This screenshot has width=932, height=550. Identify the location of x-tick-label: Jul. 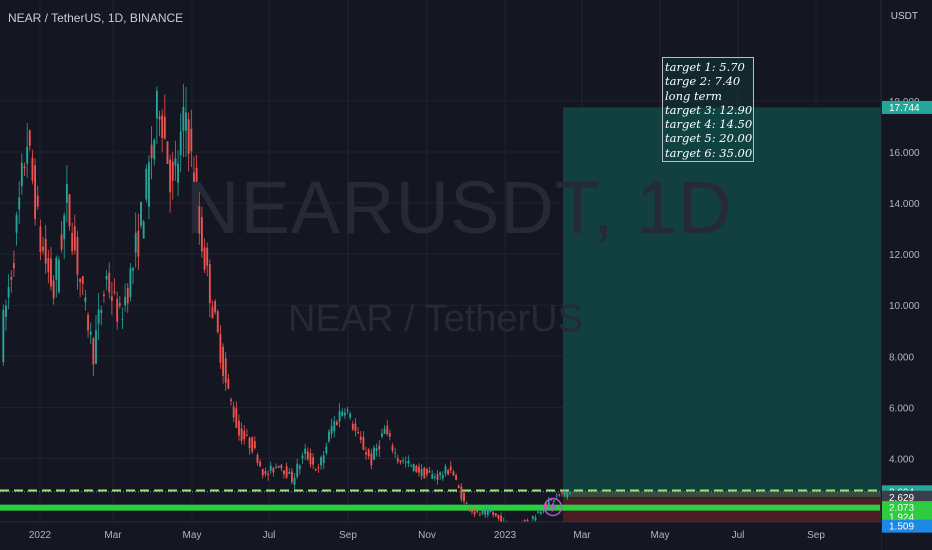
(738, 535).